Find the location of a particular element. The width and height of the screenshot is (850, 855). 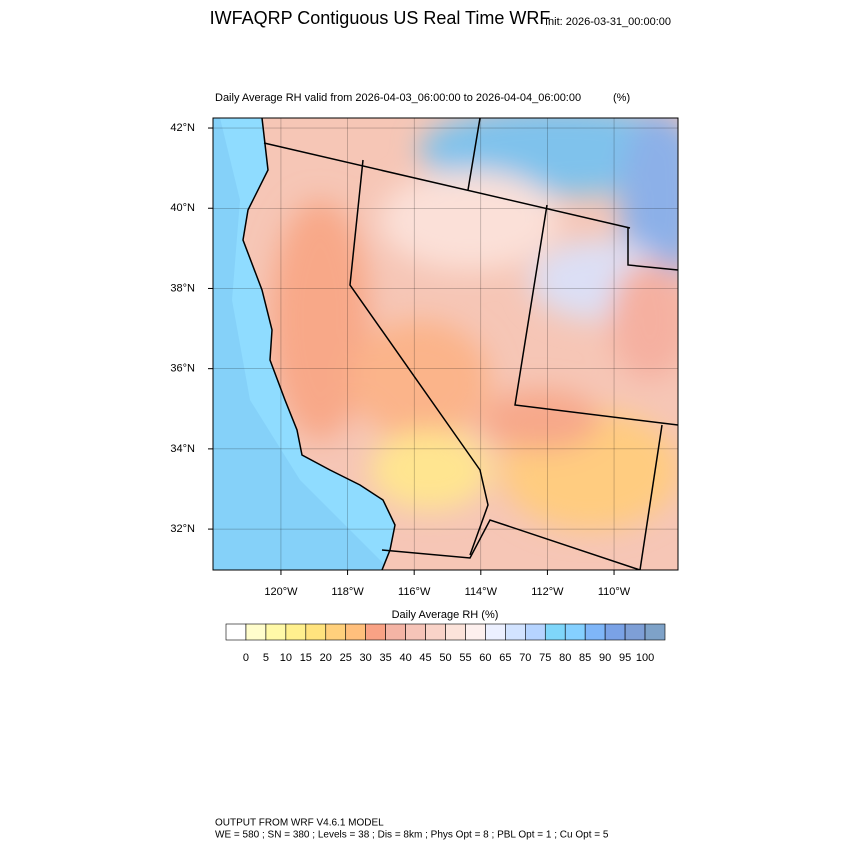

colorbar-label: 45 is located at coordinates (425, 658).